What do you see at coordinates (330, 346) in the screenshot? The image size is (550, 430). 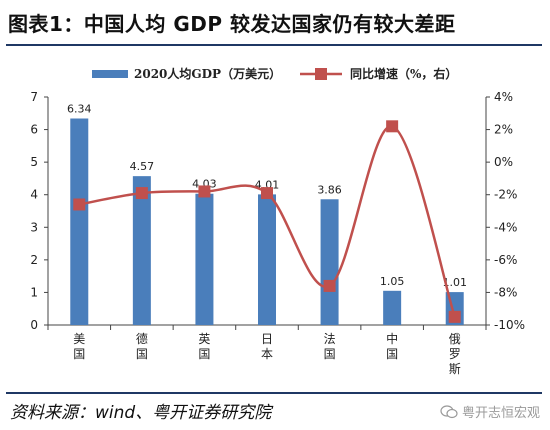 I see `category-label: 法国` at bounding box center [330, 346].